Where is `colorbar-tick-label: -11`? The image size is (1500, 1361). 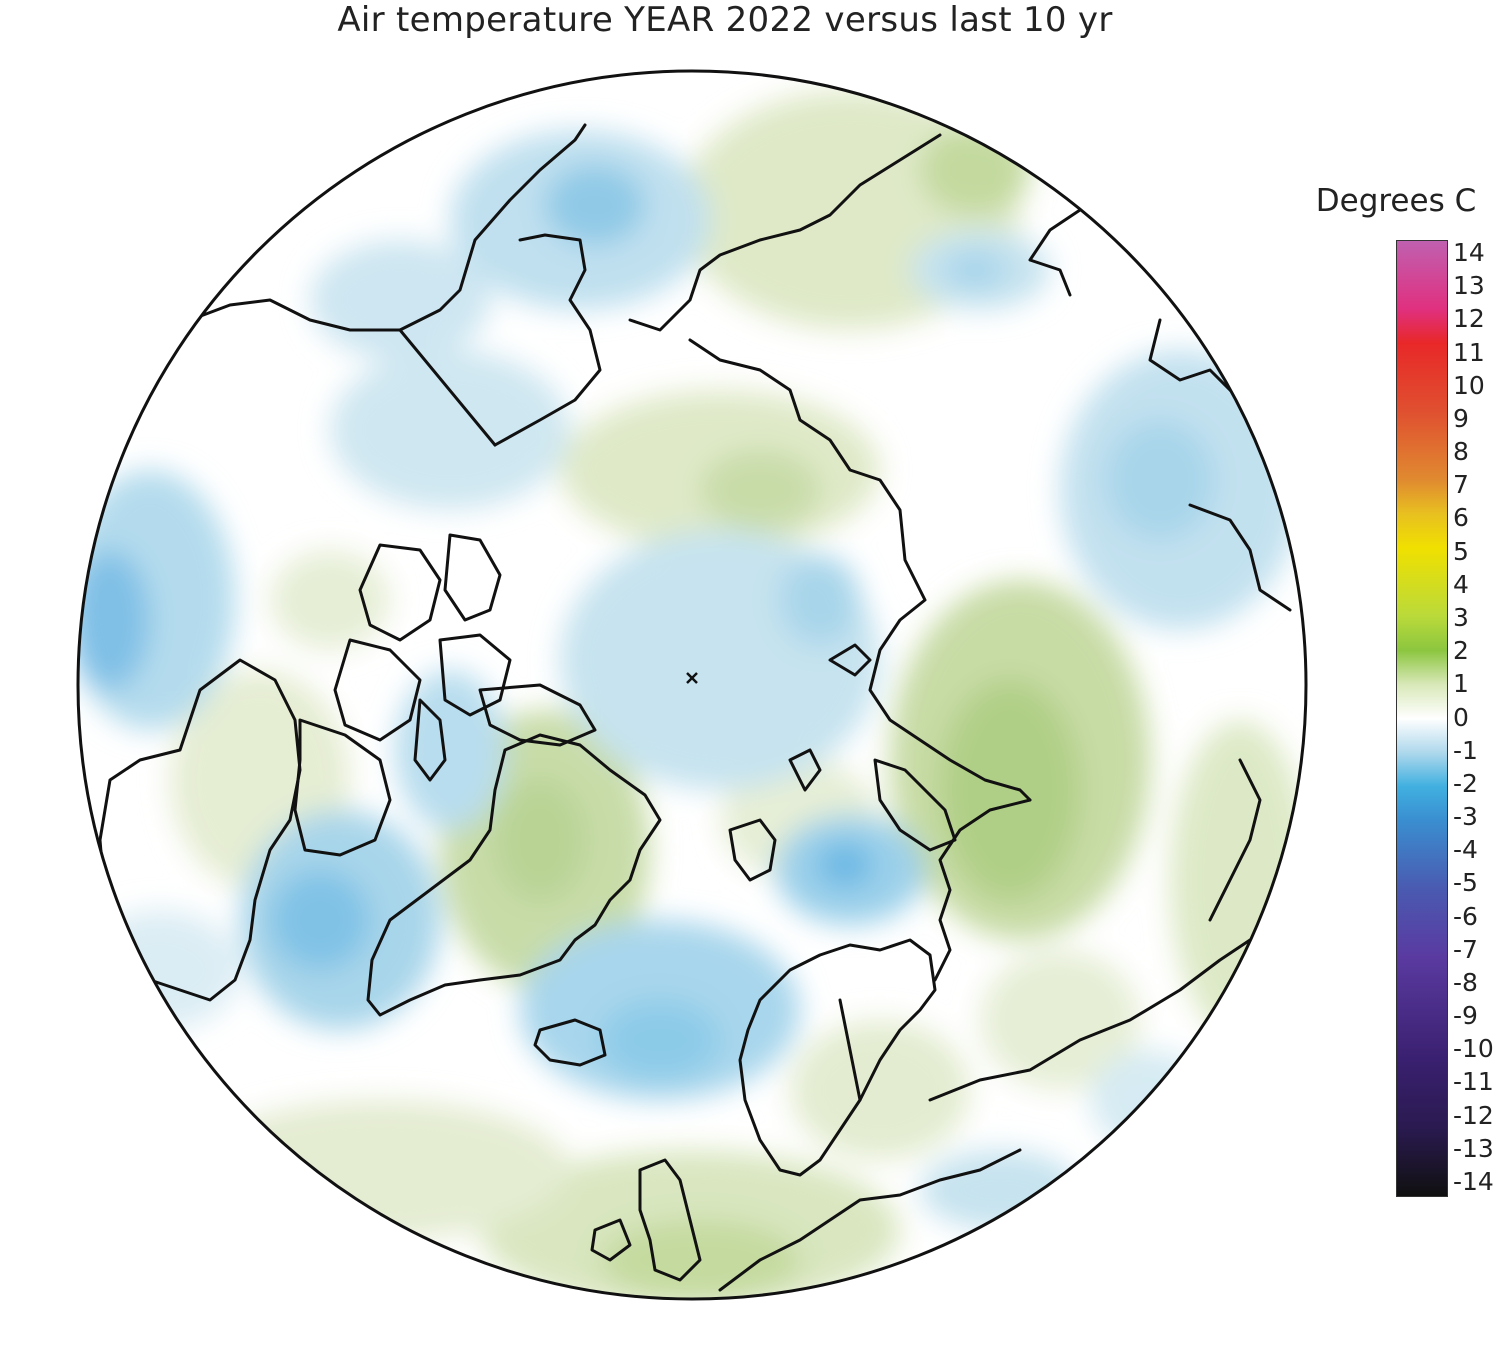 colorbar-tick-label: -11 is located at coordinates (1473, 1082).